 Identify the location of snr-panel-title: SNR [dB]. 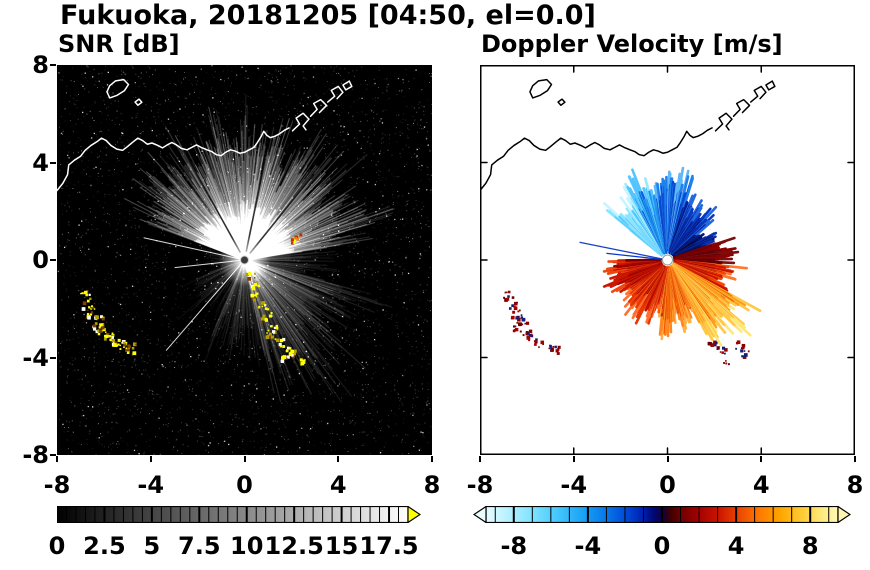
(119, 44).